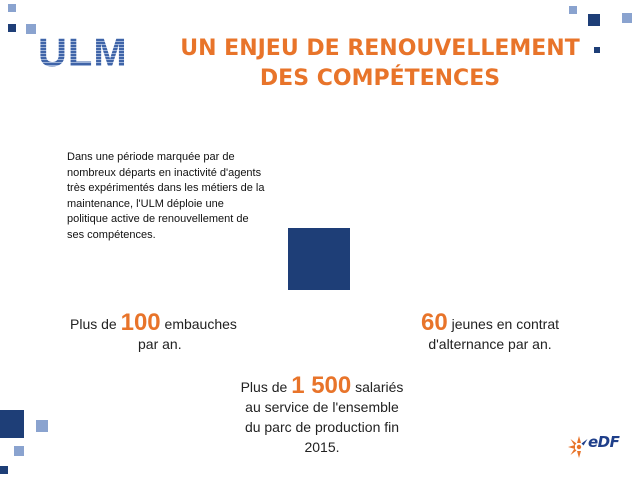 The height and width of the screenshot is (479, 638). Describe the element at coordinates (95, 324) in the screenshot. I see `stat-hires-prefix: Plus de` at that location.